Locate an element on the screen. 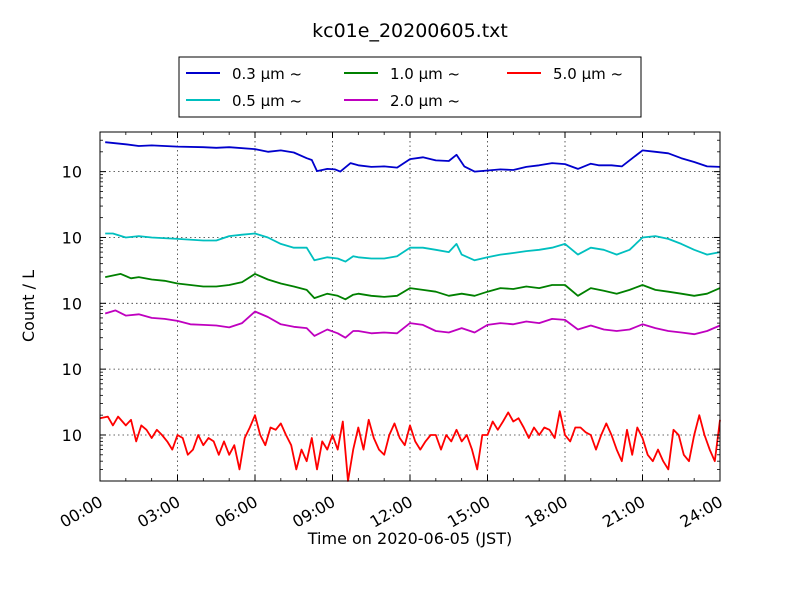 The width and height of the screenshot is (800, 600). legend-label: 5.0 μm ~ is located at coordinates (588, 74).